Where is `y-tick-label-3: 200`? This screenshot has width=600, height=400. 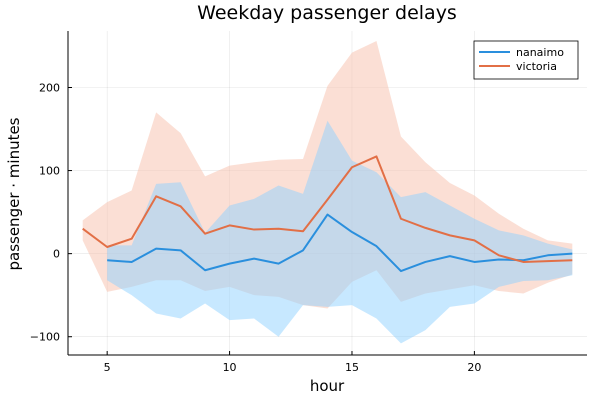
y-tick-label-3: 200 is located at coordinates (49, 87).